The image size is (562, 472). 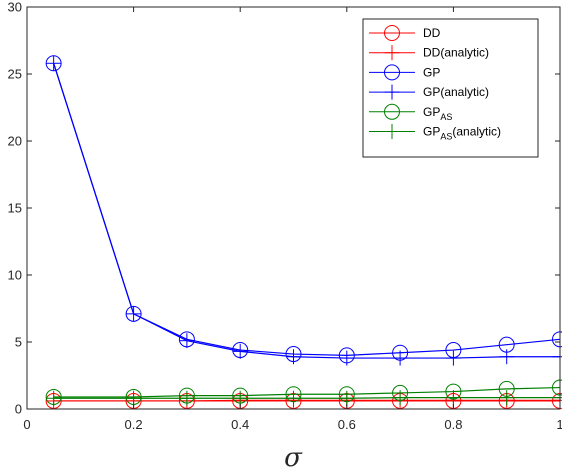 I want to click on x-tick-label: 1, so click(x=559, y=424).